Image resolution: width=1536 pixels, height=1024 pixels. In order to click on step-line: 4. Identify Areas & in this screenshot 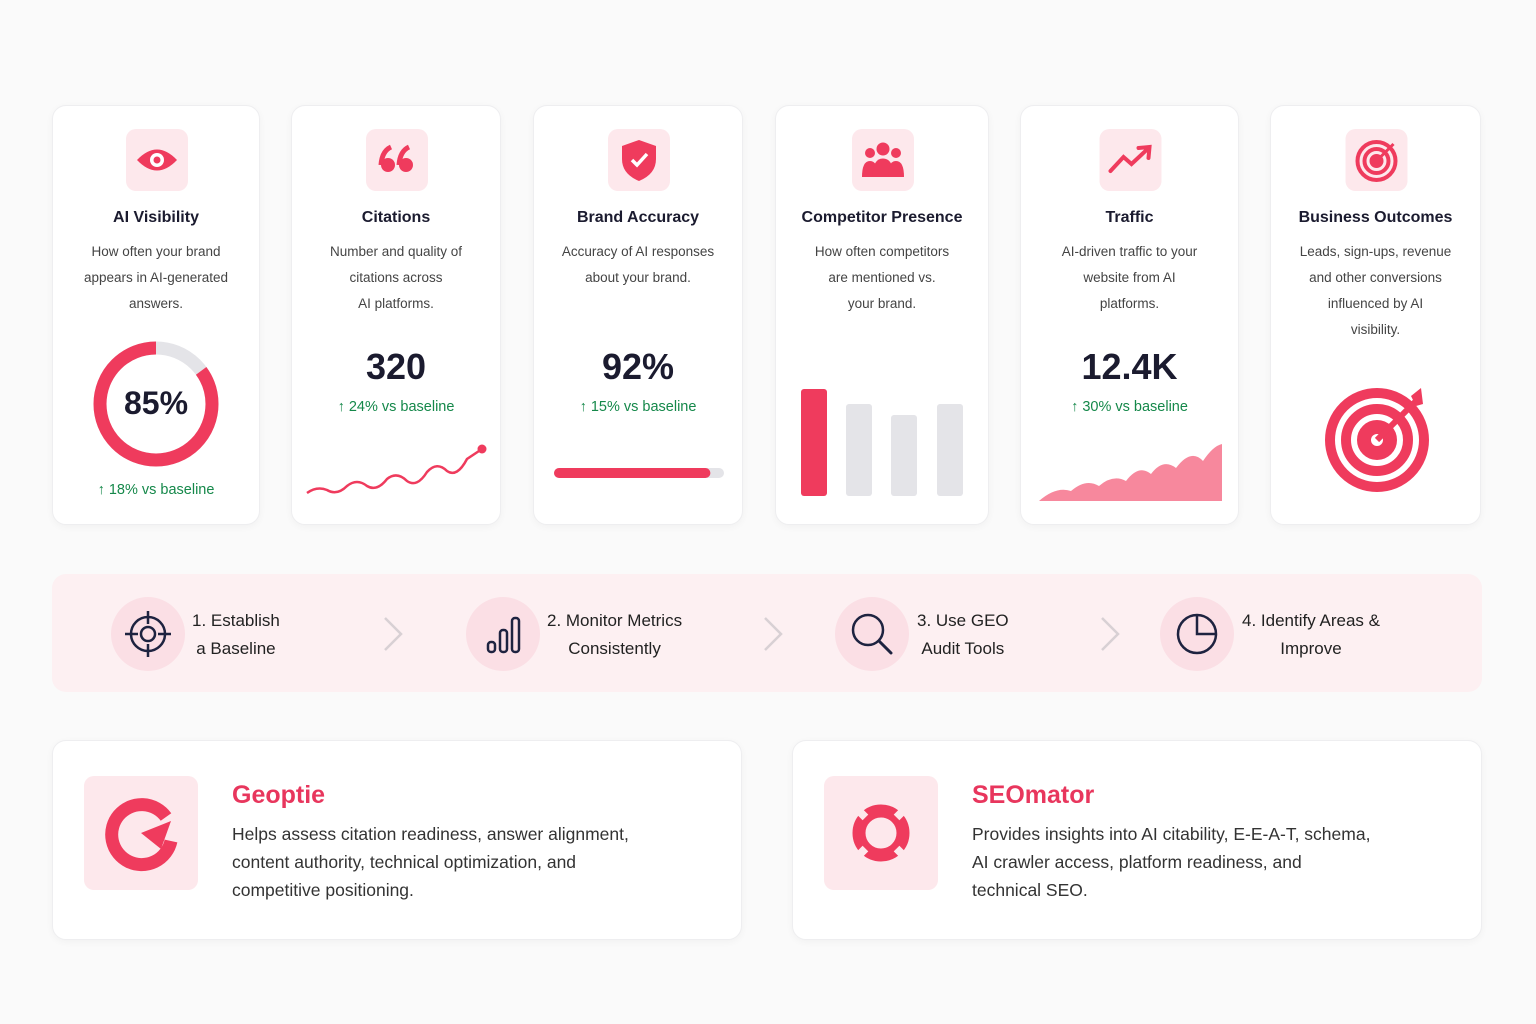, I will do `click(1311, 620)`.